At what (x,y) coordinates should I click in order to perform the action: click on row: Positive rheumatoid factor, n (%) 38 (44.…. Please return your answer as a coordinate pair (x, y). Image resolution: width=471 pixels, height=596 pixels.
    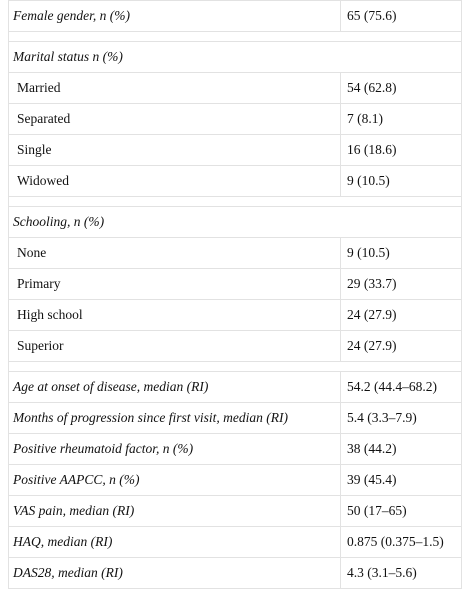
    Looking at the image, I should click on (235, 449).